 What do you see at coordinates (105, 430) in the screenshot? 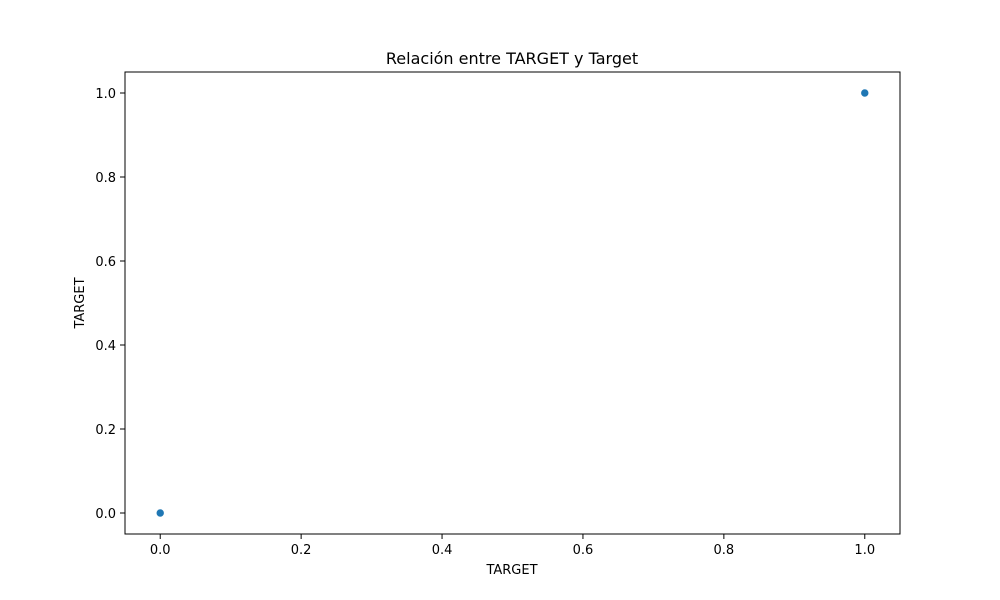
I see `y-tick-label: 0.2` at bounding box center [105, 430].